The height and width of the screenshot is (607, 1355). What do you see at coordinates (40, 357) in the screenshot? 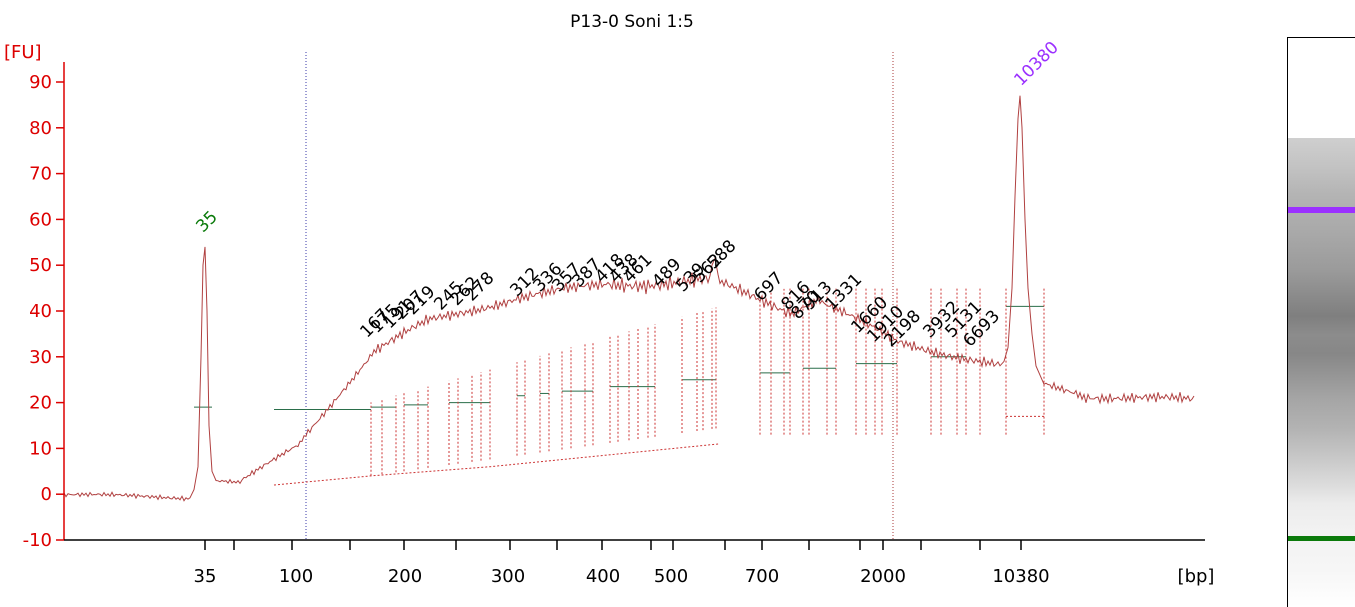
I see `y-tick-label: 30` at bounding box center [40, 357].